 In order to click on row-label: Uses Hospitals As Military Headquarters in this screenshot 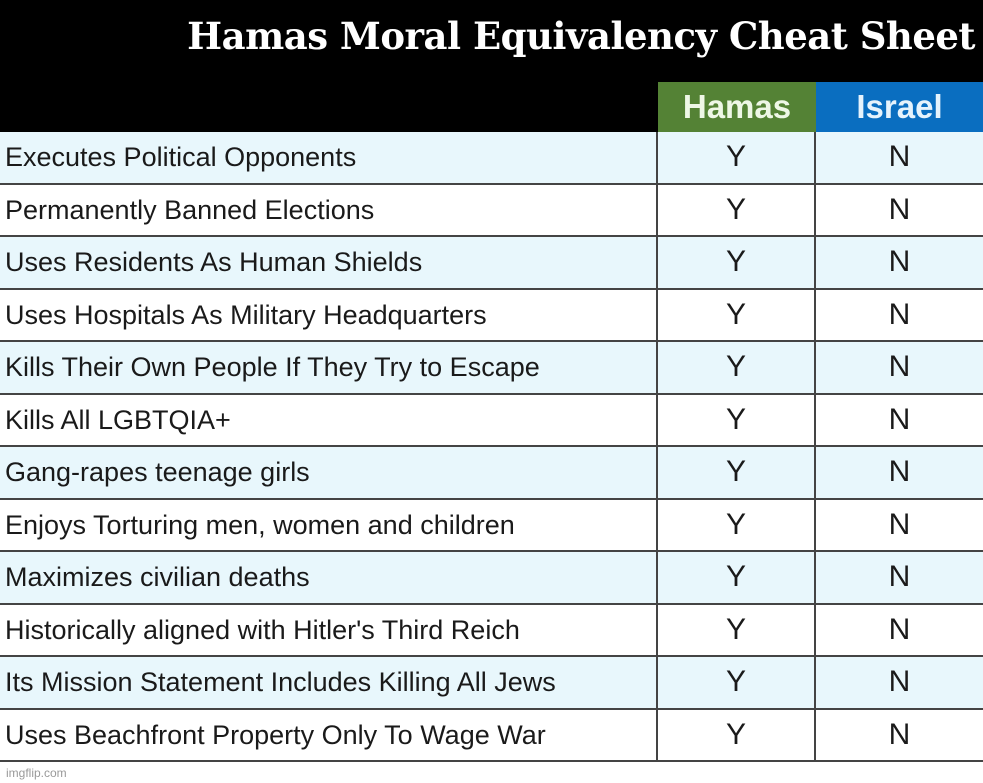, I will do `click(329, 314)`.